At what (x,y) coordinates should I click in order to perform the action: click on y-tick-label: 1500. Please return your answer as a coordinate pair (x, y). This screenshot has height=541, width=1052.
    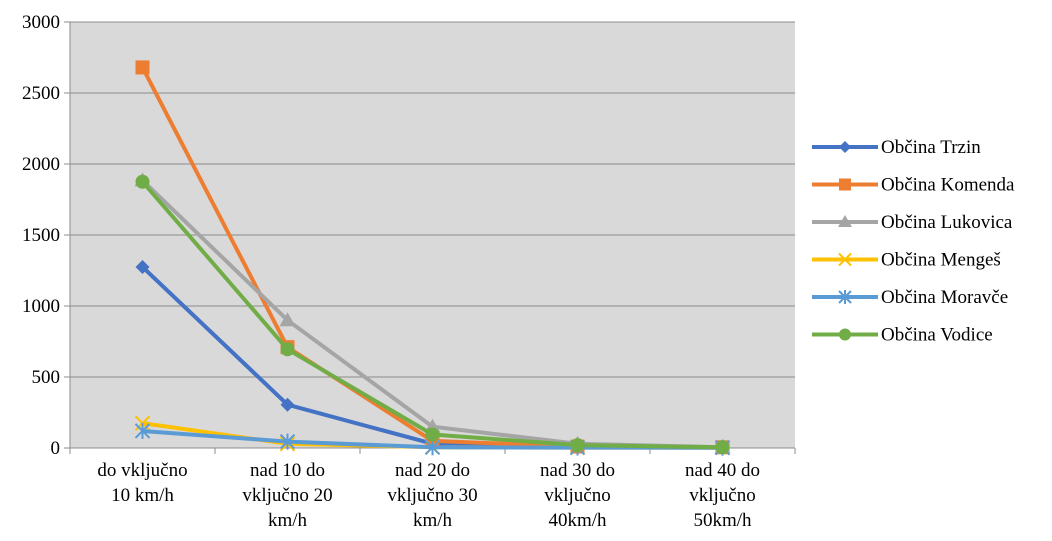
    Looking at the image, I should click on (41, 235).